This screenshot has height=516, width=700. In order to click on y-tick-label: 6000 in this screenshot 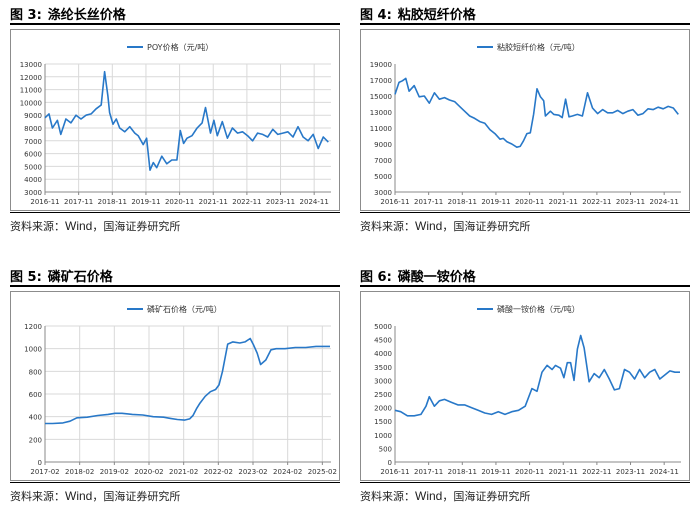, I will do `click(33, 155)`.